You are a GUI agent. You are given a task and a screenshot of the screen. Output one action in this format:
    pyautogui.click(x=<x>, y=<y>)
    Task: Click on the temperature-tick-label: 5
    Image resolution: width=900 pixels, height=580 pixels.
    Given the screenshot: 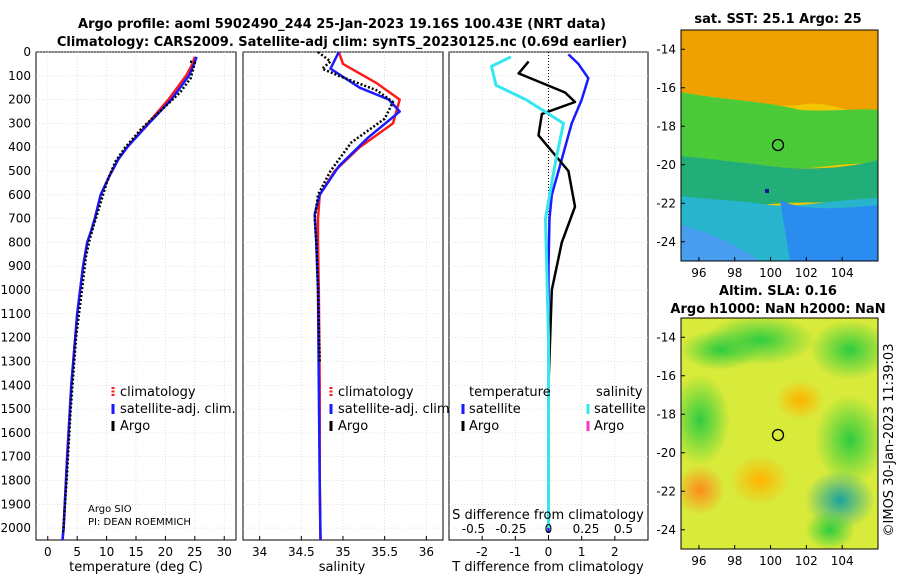 What is the action you would take?
    pyautogui.click(x=77, y=552)
    